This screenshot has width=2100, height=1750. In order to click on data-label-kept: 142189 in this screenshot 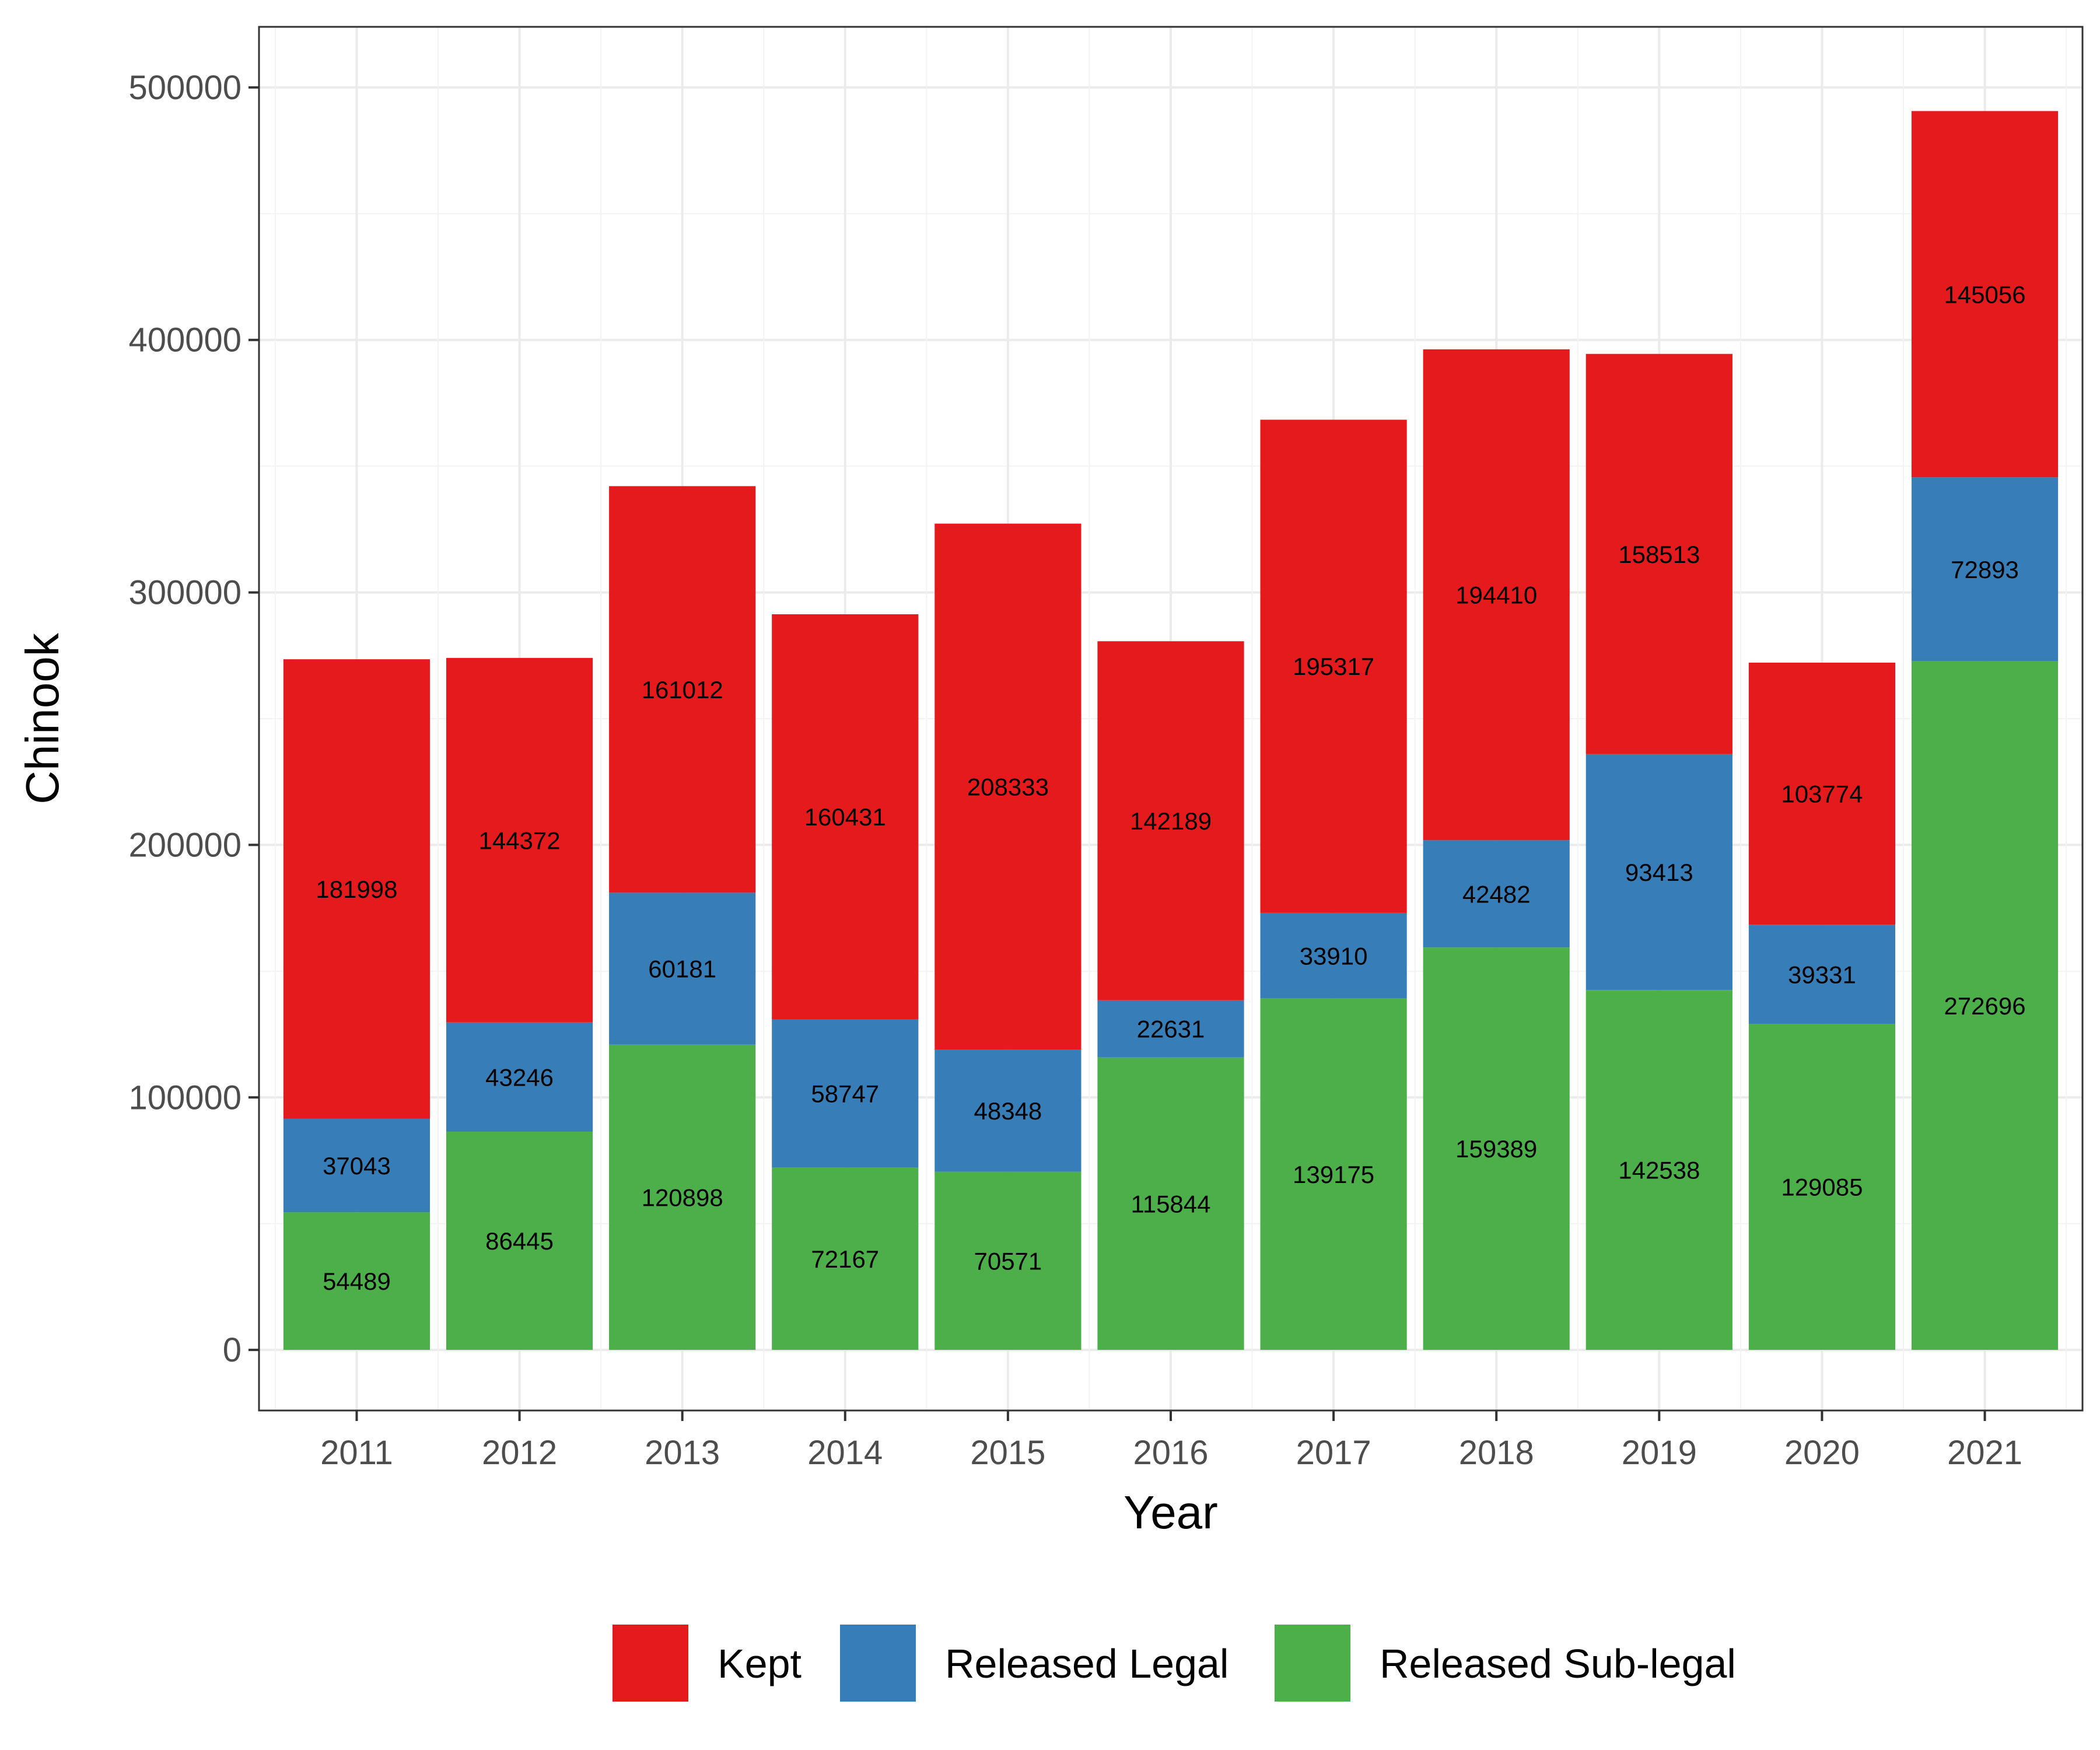, I will do `click(1171, 821)`.